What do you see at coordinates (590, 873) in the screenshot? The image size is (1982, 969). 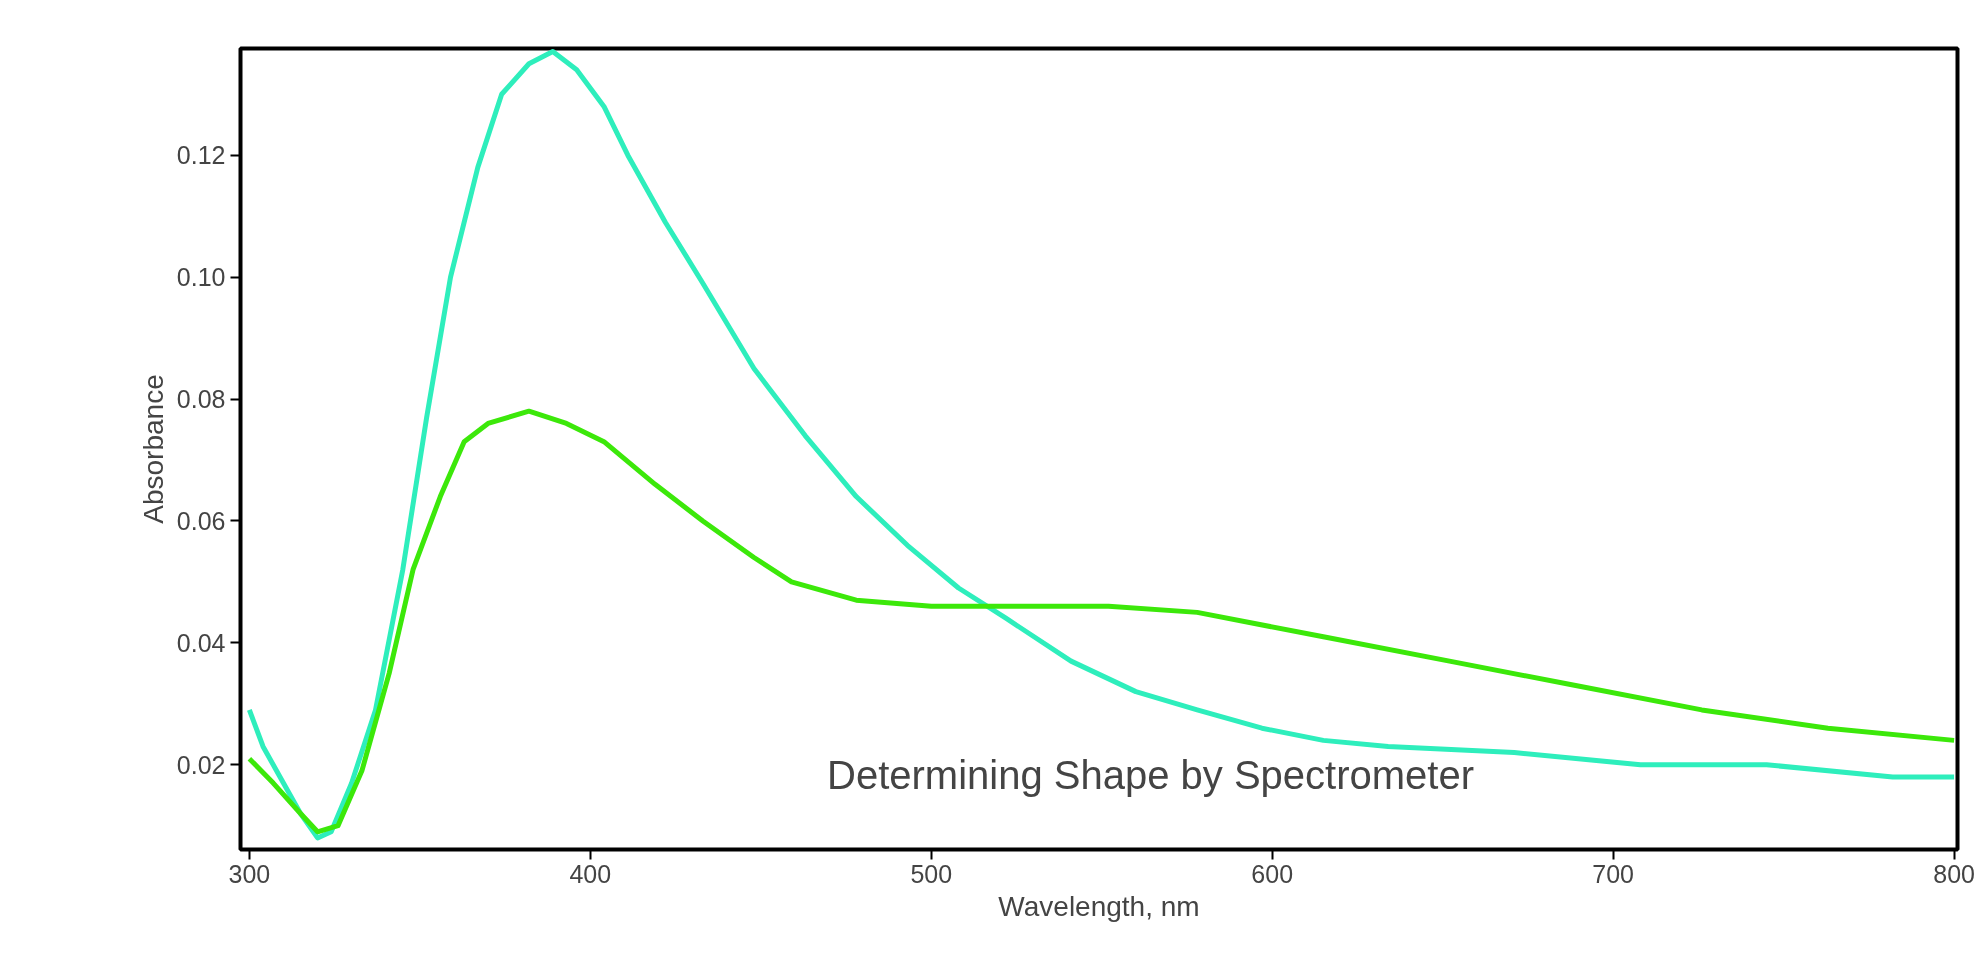 I see `x-tick-label: 400` at bounding box center [590, 873].